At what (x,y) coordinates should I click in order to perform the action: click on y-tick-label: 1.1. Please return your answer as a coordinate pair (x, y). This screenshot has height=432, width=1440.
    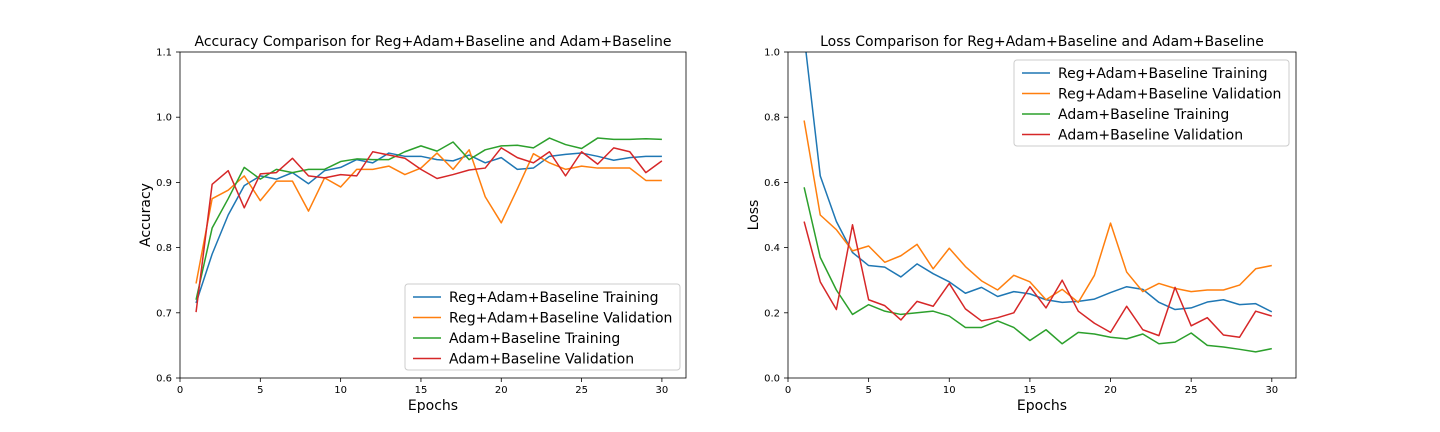
    Looking at the image, I should click on (164, 53).